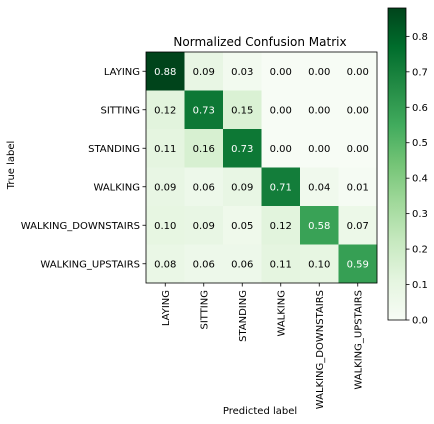 This screenshot has width=434, height=424. I want to click on cell-value-label: 0.59, so click(358, 264).